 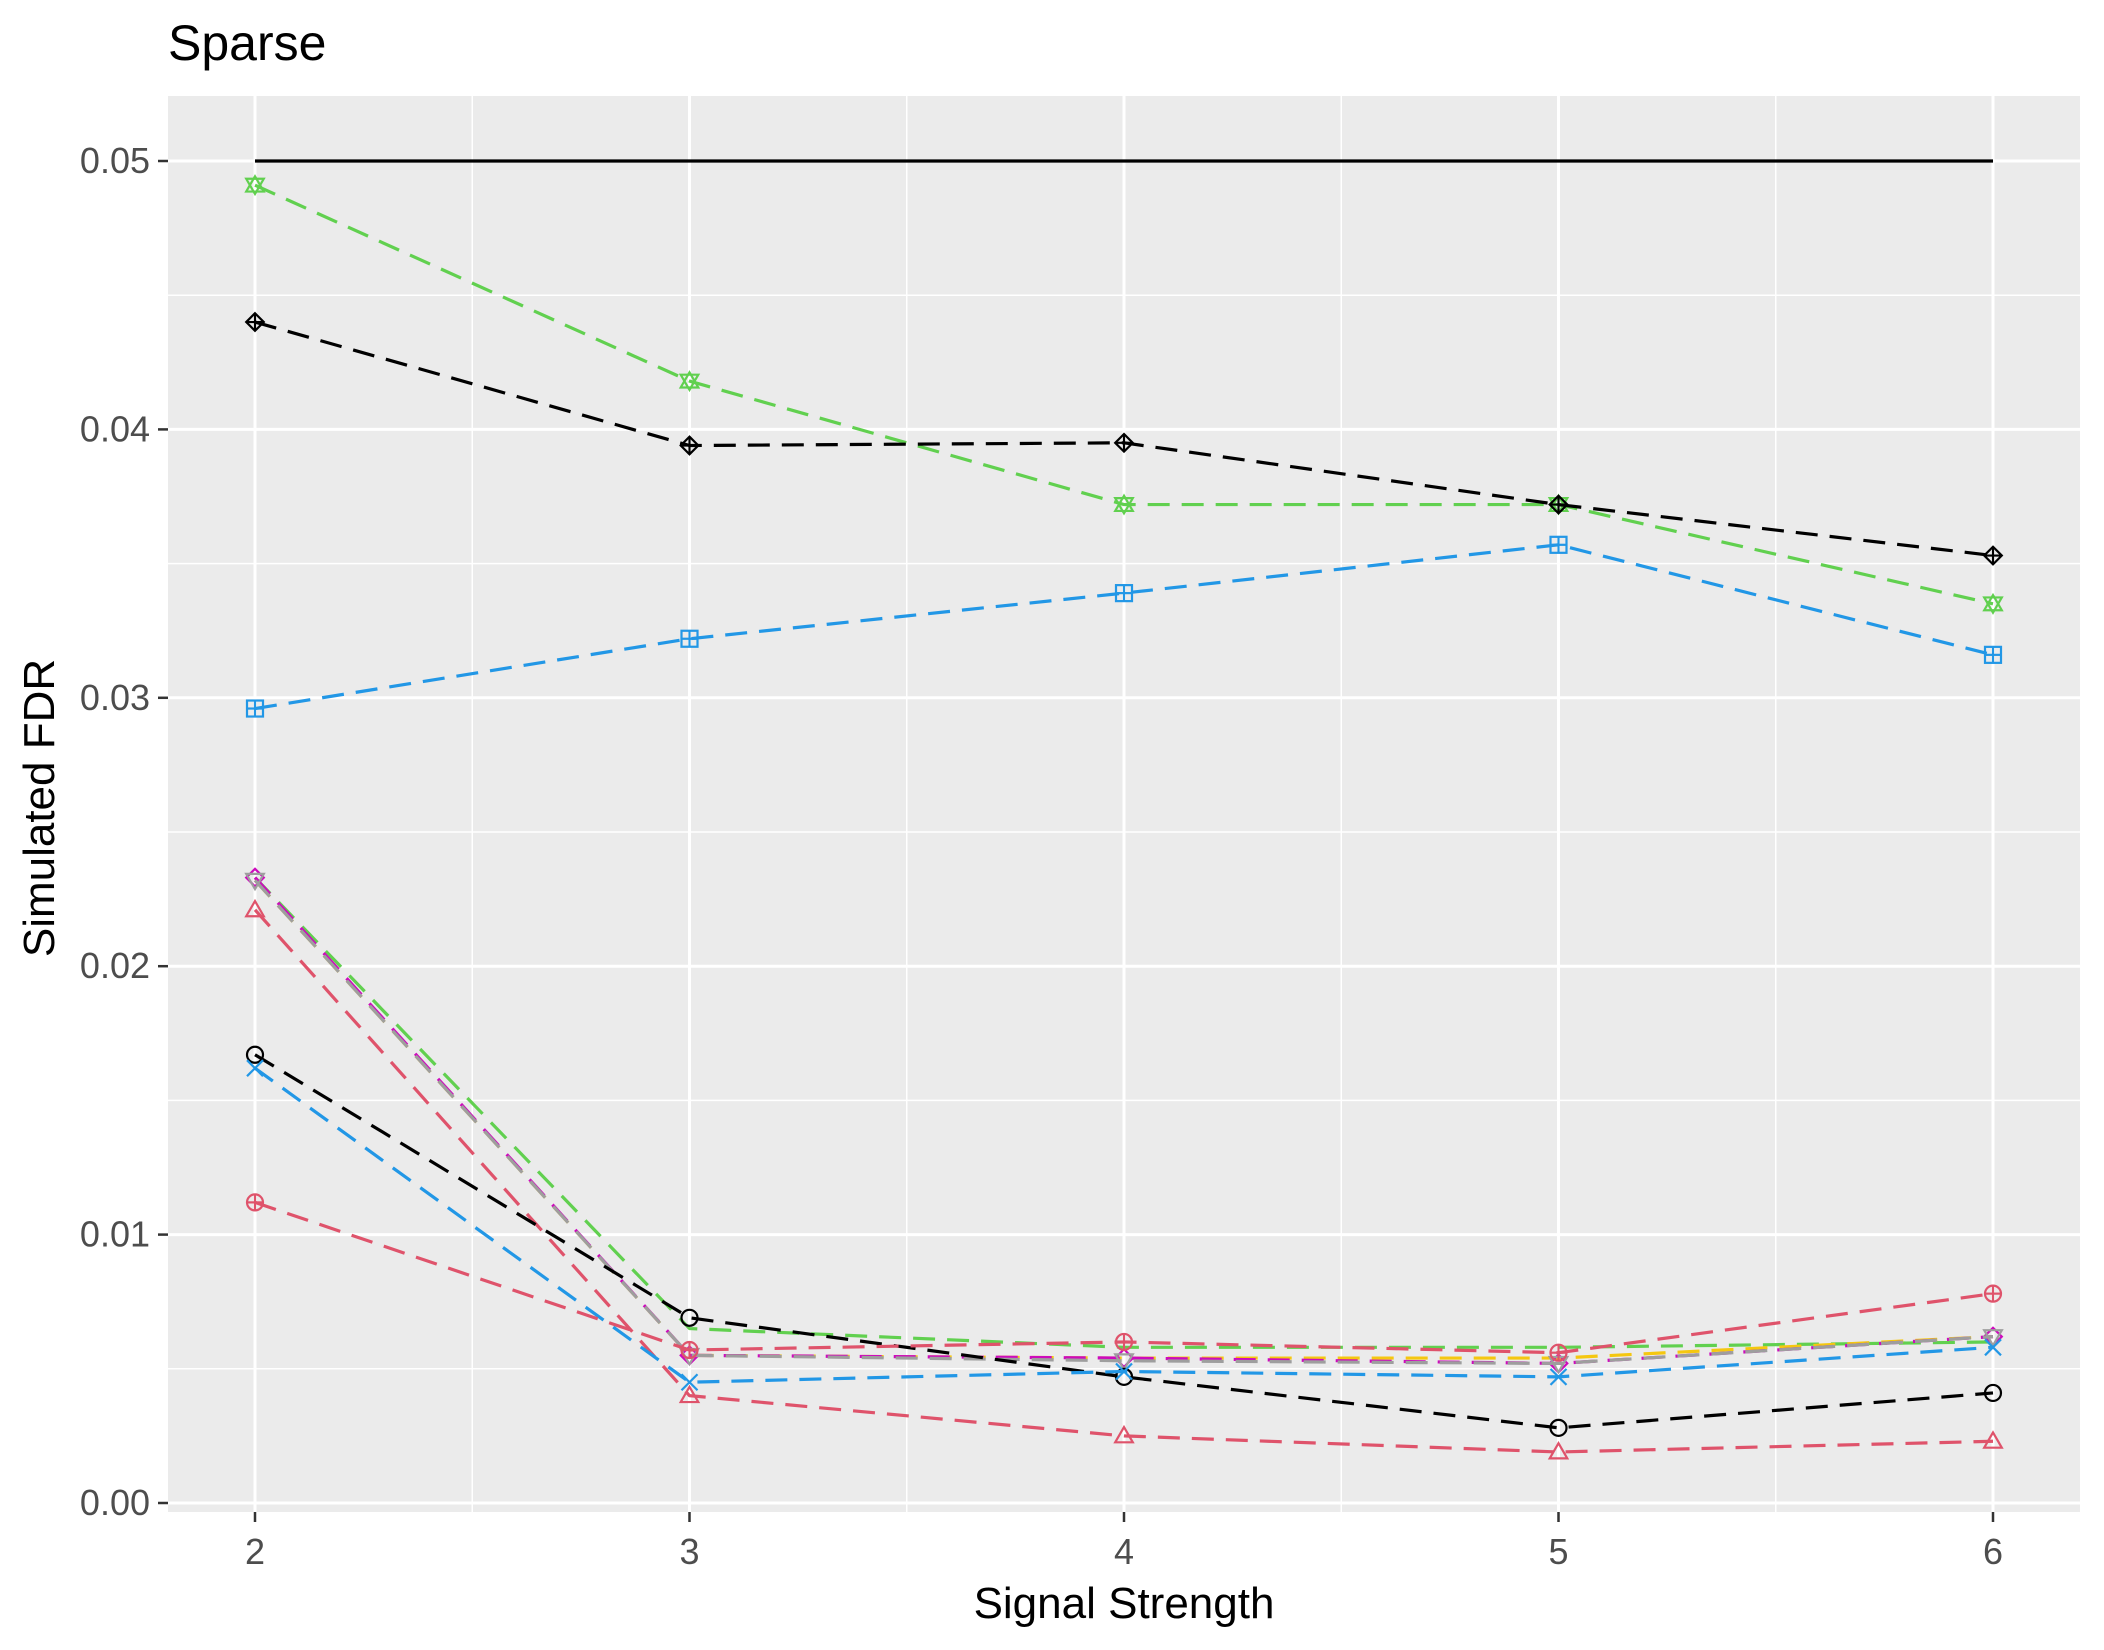 What do you see at coordinates (115, 160) in the screenshot?
I see `y-tick-label: 0.05` at bounding box center [115, 160].